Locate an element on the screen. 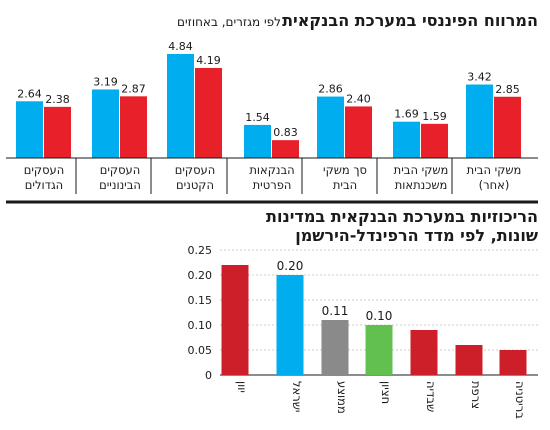  chart2-title-line: הריכוזיות במערכת הבנקאית במדינות is located at coordinates (402, 216).